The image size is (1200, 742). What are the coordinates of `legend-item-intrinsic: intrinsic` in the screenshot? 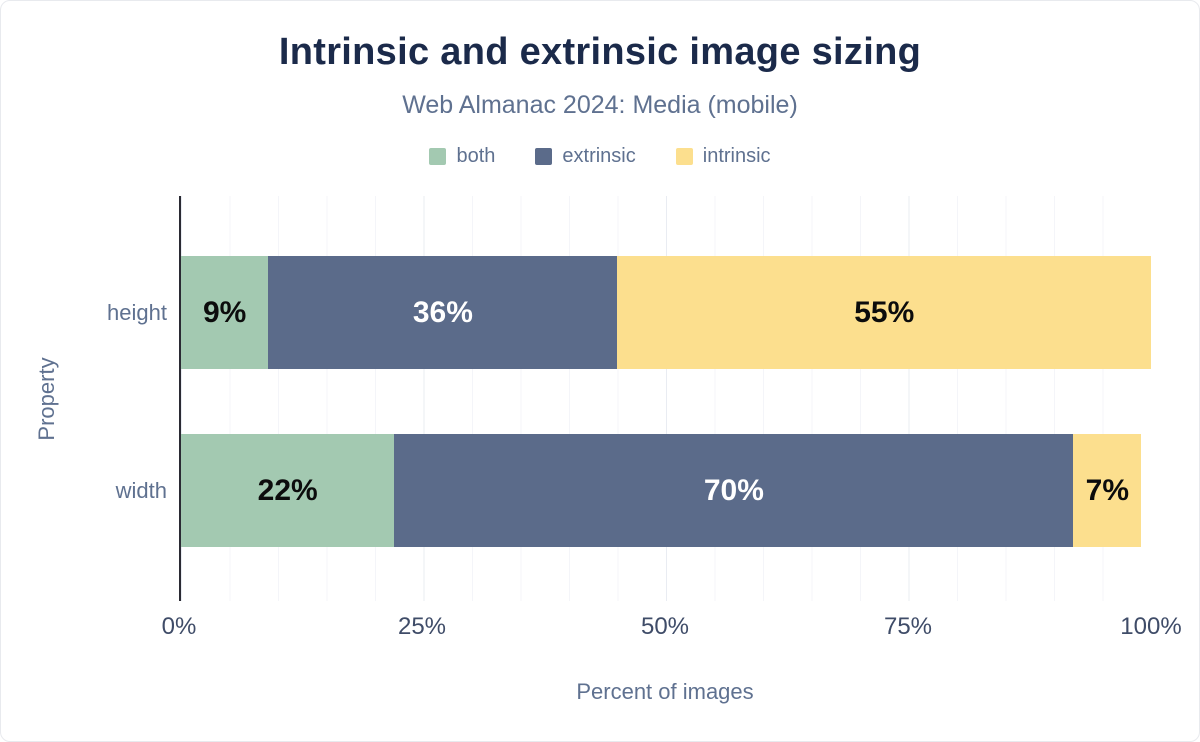 It's located at (723, 156).